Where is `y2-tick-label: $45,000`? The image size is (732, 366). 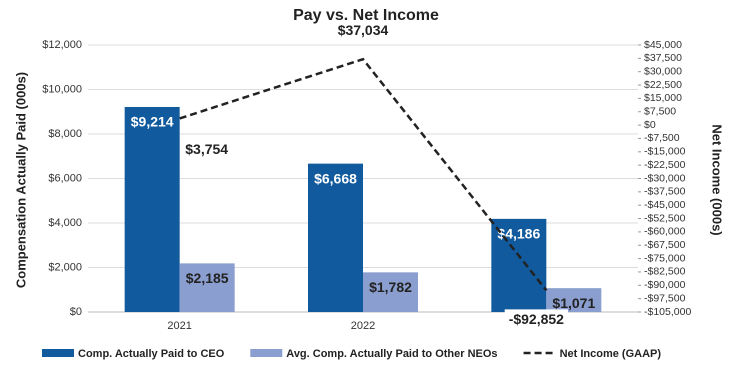
y2-tick-label: $45,000 is located at coordinates (663, 45).